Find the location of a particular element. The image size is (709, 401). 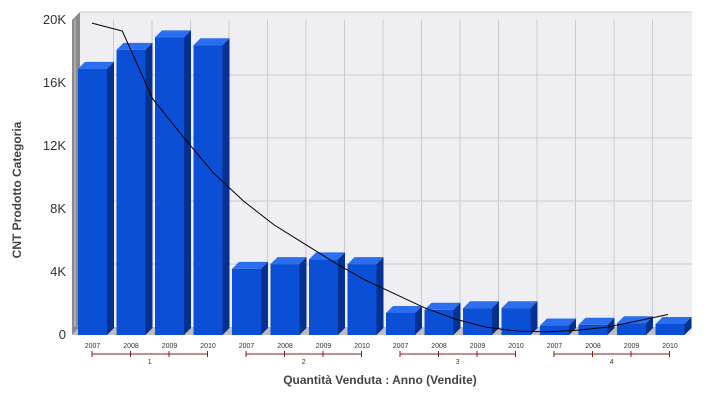

group-labels: 1 2 3 4 is located at coordinates (380, 358).